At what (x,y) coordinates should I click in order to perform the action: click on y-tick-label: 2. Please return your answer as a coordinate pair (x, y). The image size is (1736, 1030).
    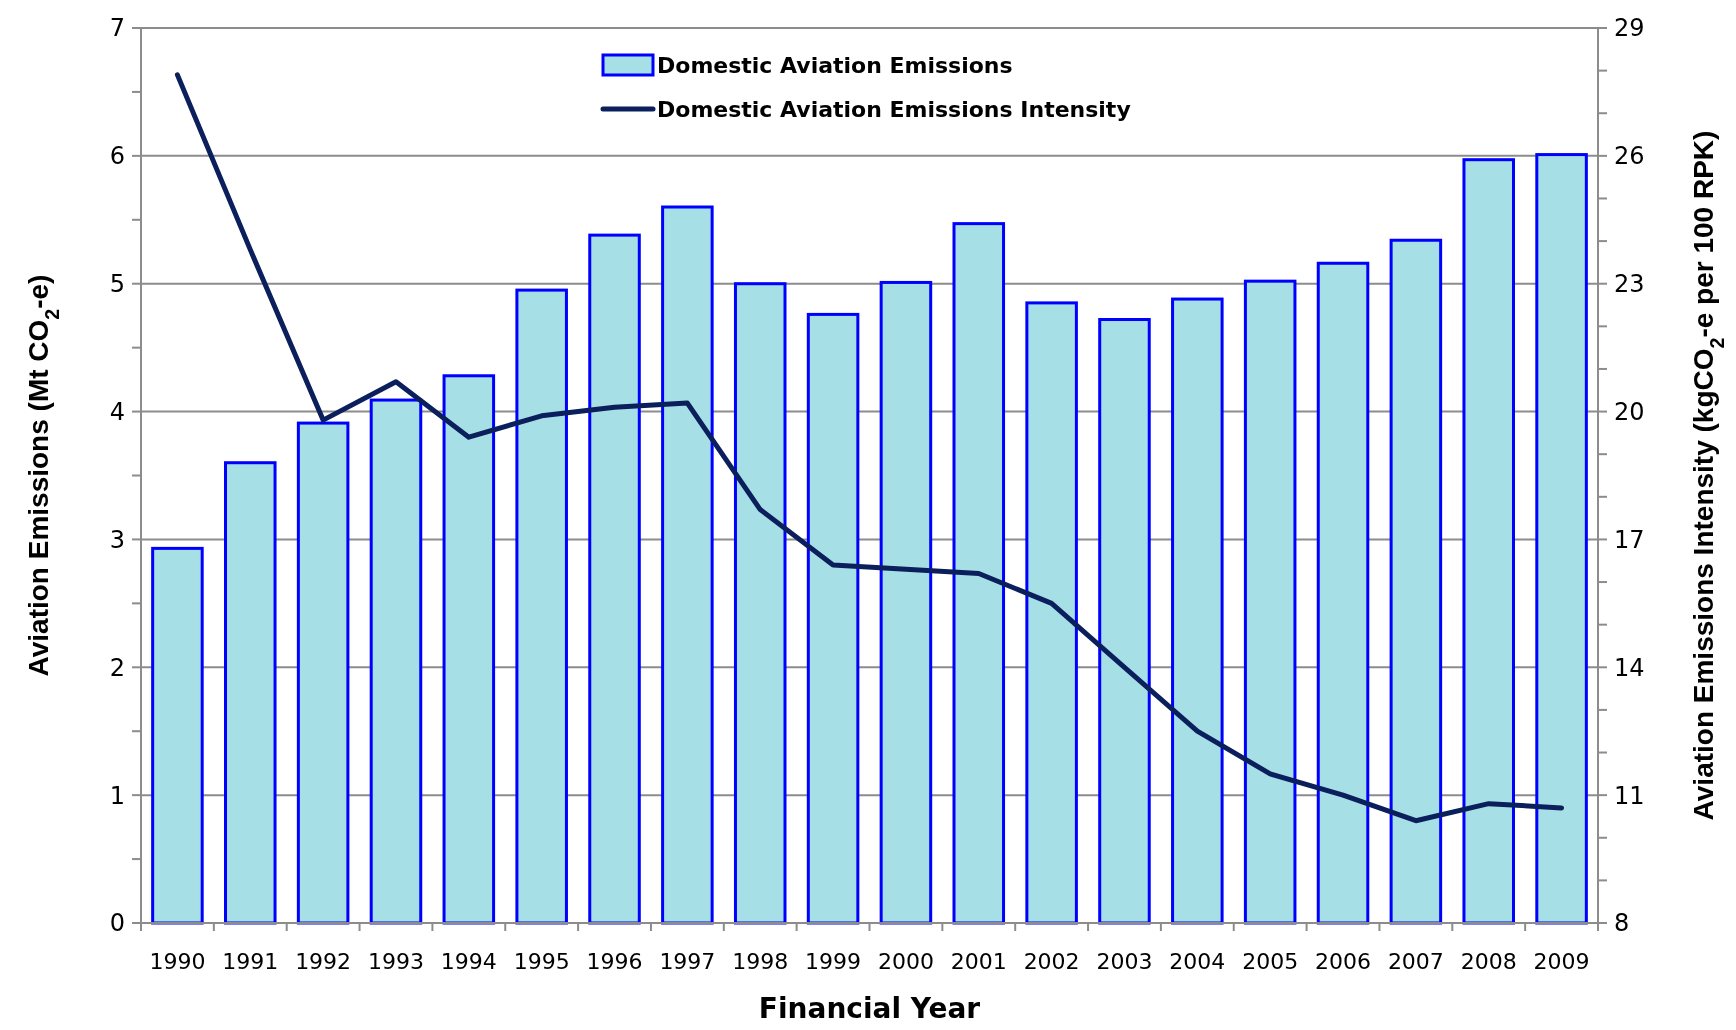
    Looking at the image, I should click on (117, 667).